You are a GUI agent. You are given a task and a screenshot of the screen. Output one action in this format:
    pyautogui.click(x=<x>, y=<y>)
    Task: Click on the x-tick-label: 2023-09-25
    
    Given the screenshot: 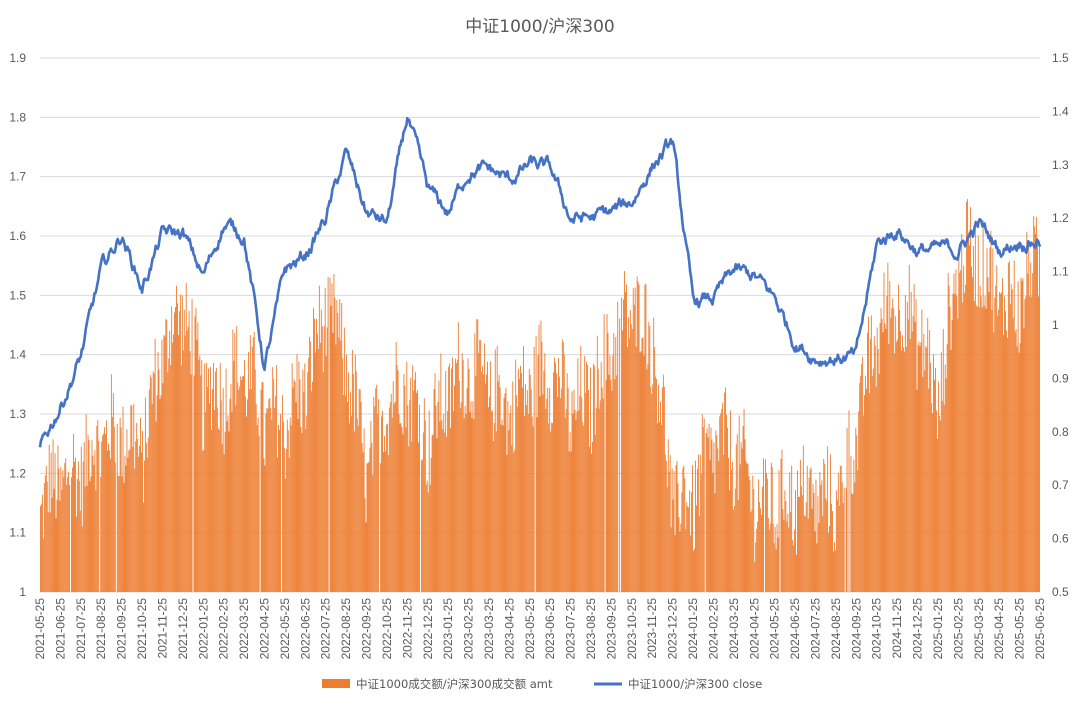 What is the action you would take?
    pyautogui.click(x=611, y=629)
    